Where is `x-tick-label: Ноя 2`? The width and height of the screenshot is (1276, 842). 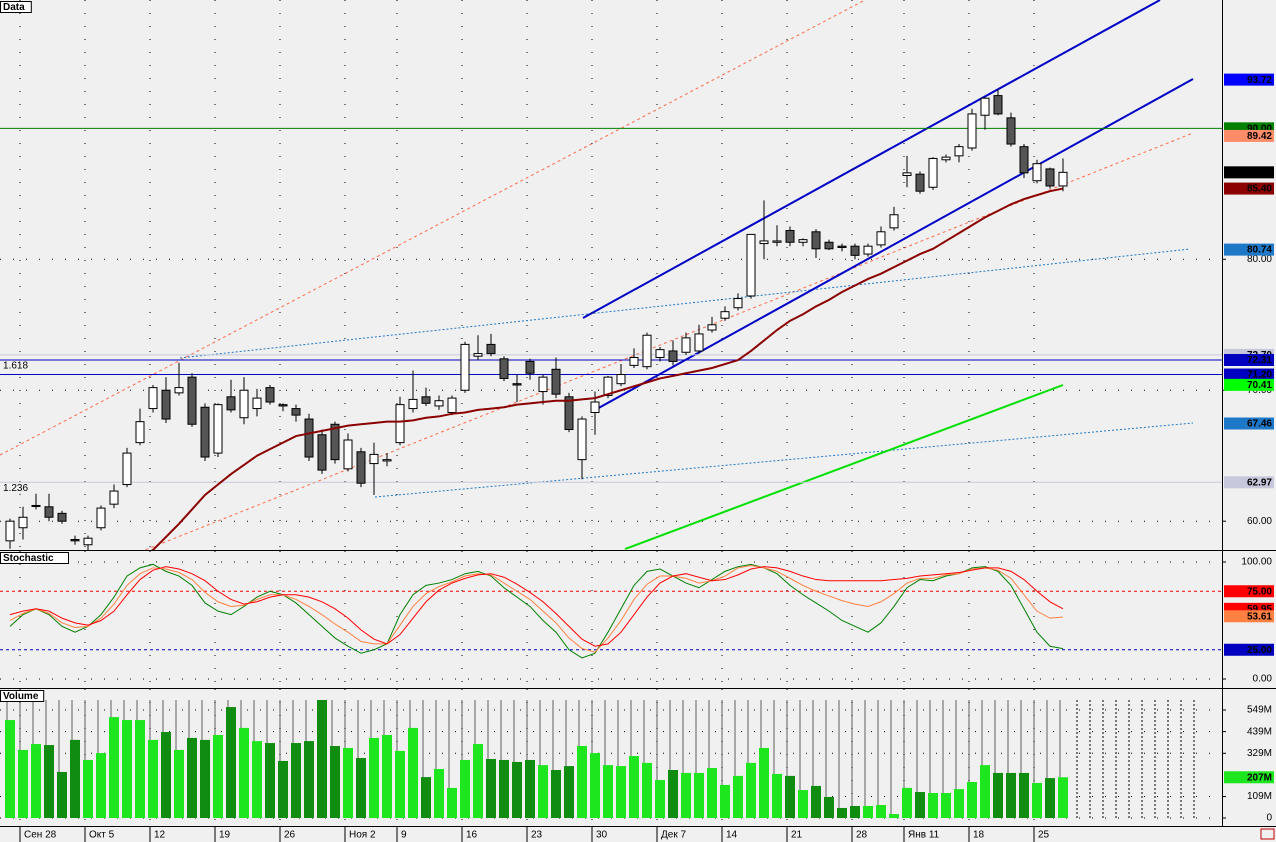
x-tick-label: Ноя 2 is located at coordinates (362, 835).